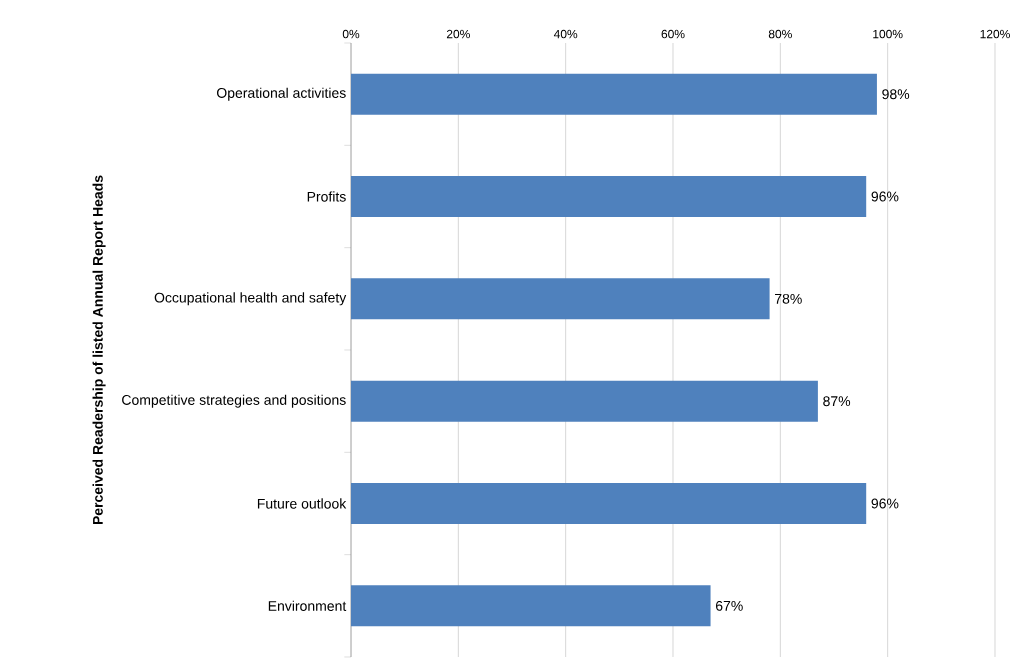  I want to click on data-label: 98%, so click(896, 94).